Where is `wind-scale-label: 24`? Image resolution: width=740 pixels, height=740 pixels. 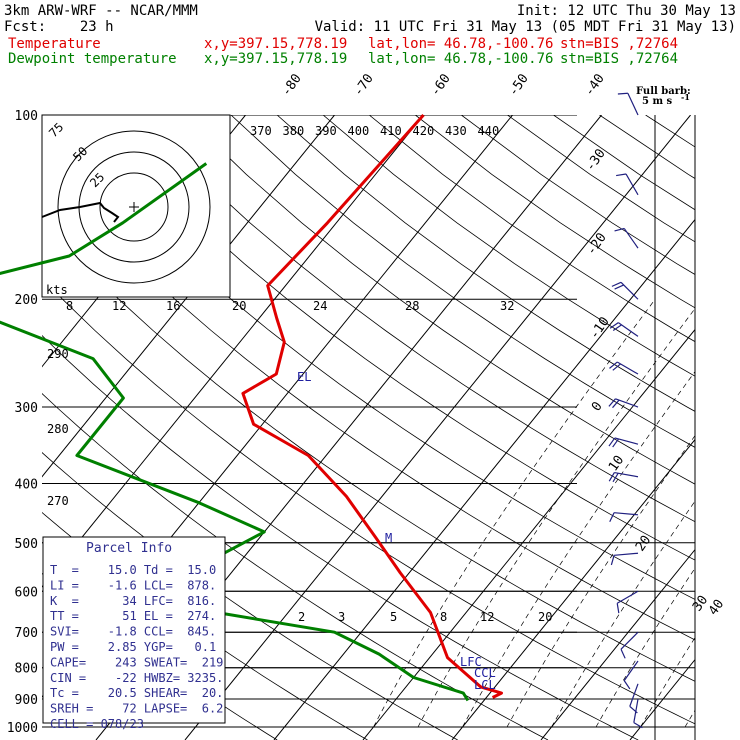
wind-scale-label: 24 is located at coordinates (320, 306).